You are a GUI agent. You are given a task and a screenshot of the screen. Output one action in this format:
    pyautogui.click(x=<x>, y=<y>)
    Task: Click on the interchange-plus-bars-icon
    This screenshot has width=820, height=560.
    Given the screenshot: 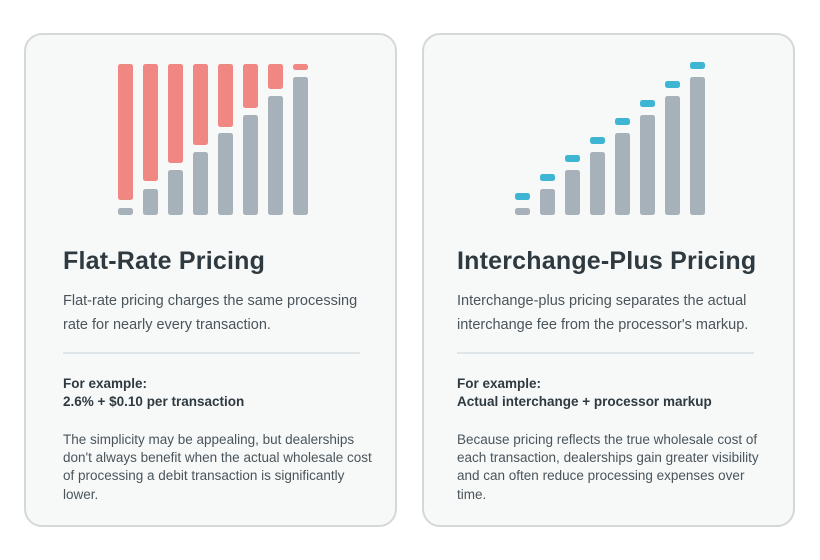 What is the action you would take?
    pyautogui.click(x=610, y=138)
    